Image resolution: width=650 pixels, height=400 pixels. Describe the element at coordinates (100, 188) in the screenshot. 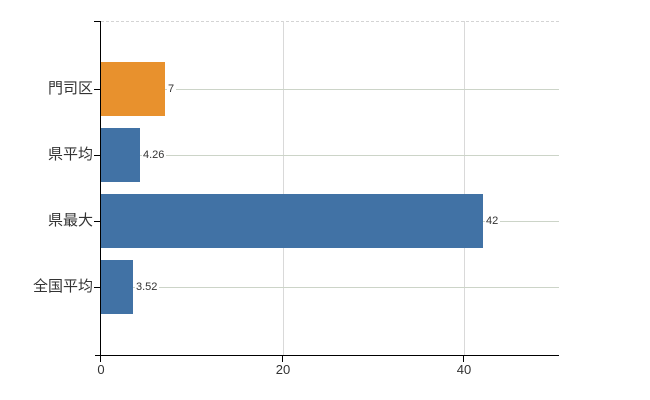

I see `y-axis-line` at that location.